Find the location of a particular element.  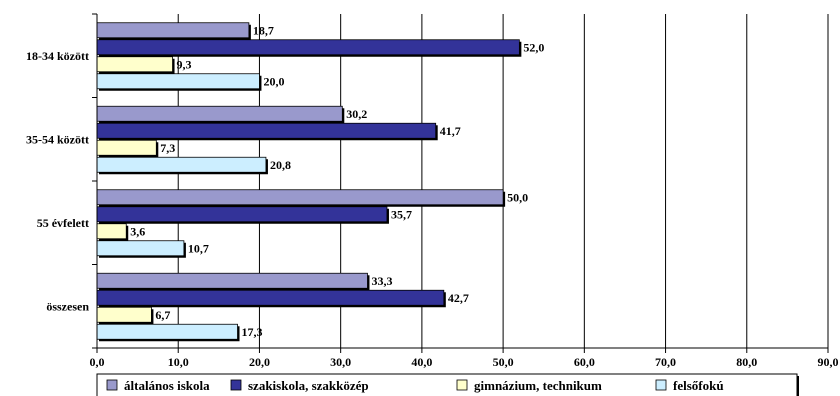

data-label: 10,7 is located at coordinates (198, 248).